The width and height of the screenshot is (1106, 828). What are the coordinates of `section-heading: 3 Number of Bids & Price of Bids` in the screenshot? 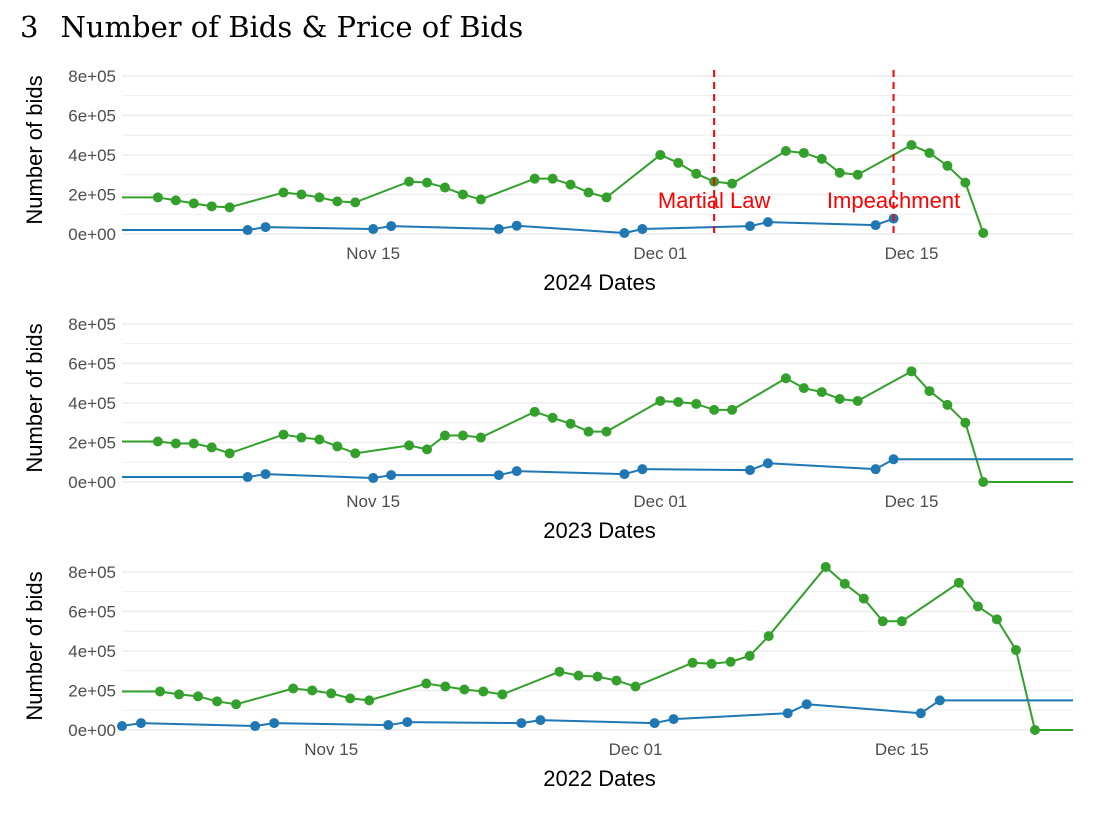 It's located at (271, 27).